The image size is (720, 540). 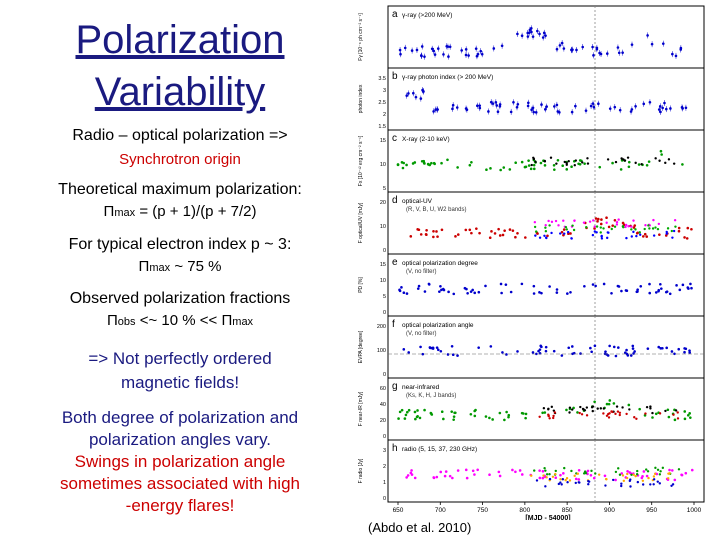 I want to click on panel-letter-f: f, so click(x=393, y=324).